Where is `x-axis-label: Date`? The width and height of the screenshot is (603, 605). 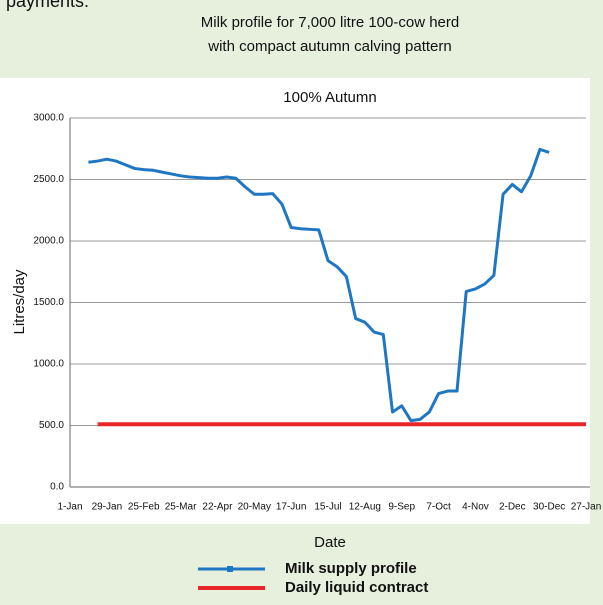 x-axis-label: Date is located at coordinates (330, 542).